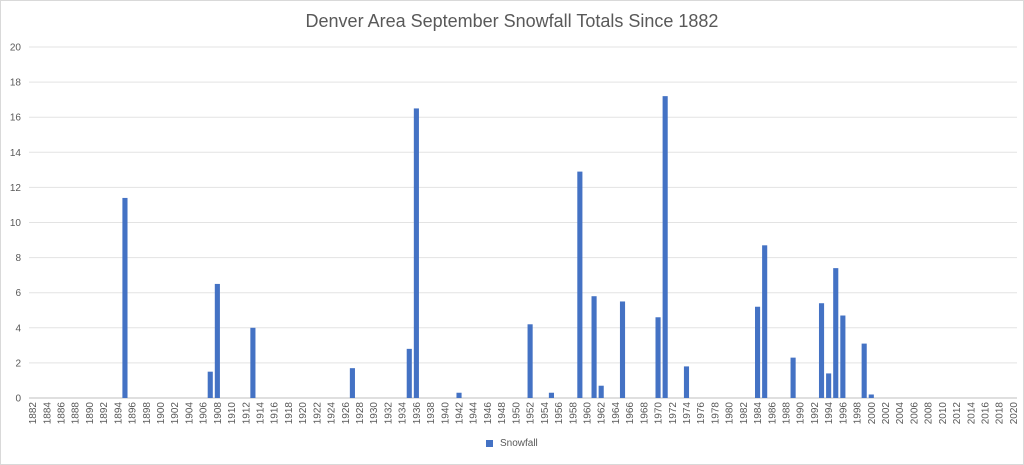 Image resolution: width=1024 pixels, height=465 pixels. What do you see at coordinates (16, 188) in the screenshot?
I see `y-tick-label: 12` at bounding box center [16, 188].